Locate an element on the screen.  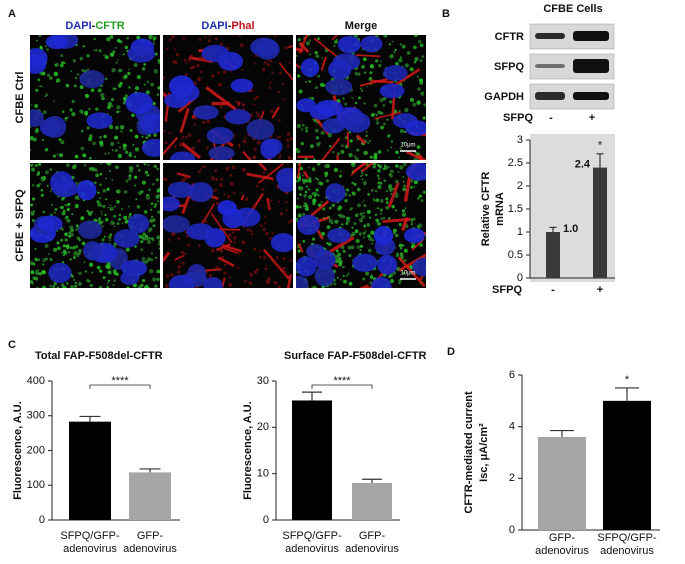
blot-label: CFTR is located at coordinates (509, 37).